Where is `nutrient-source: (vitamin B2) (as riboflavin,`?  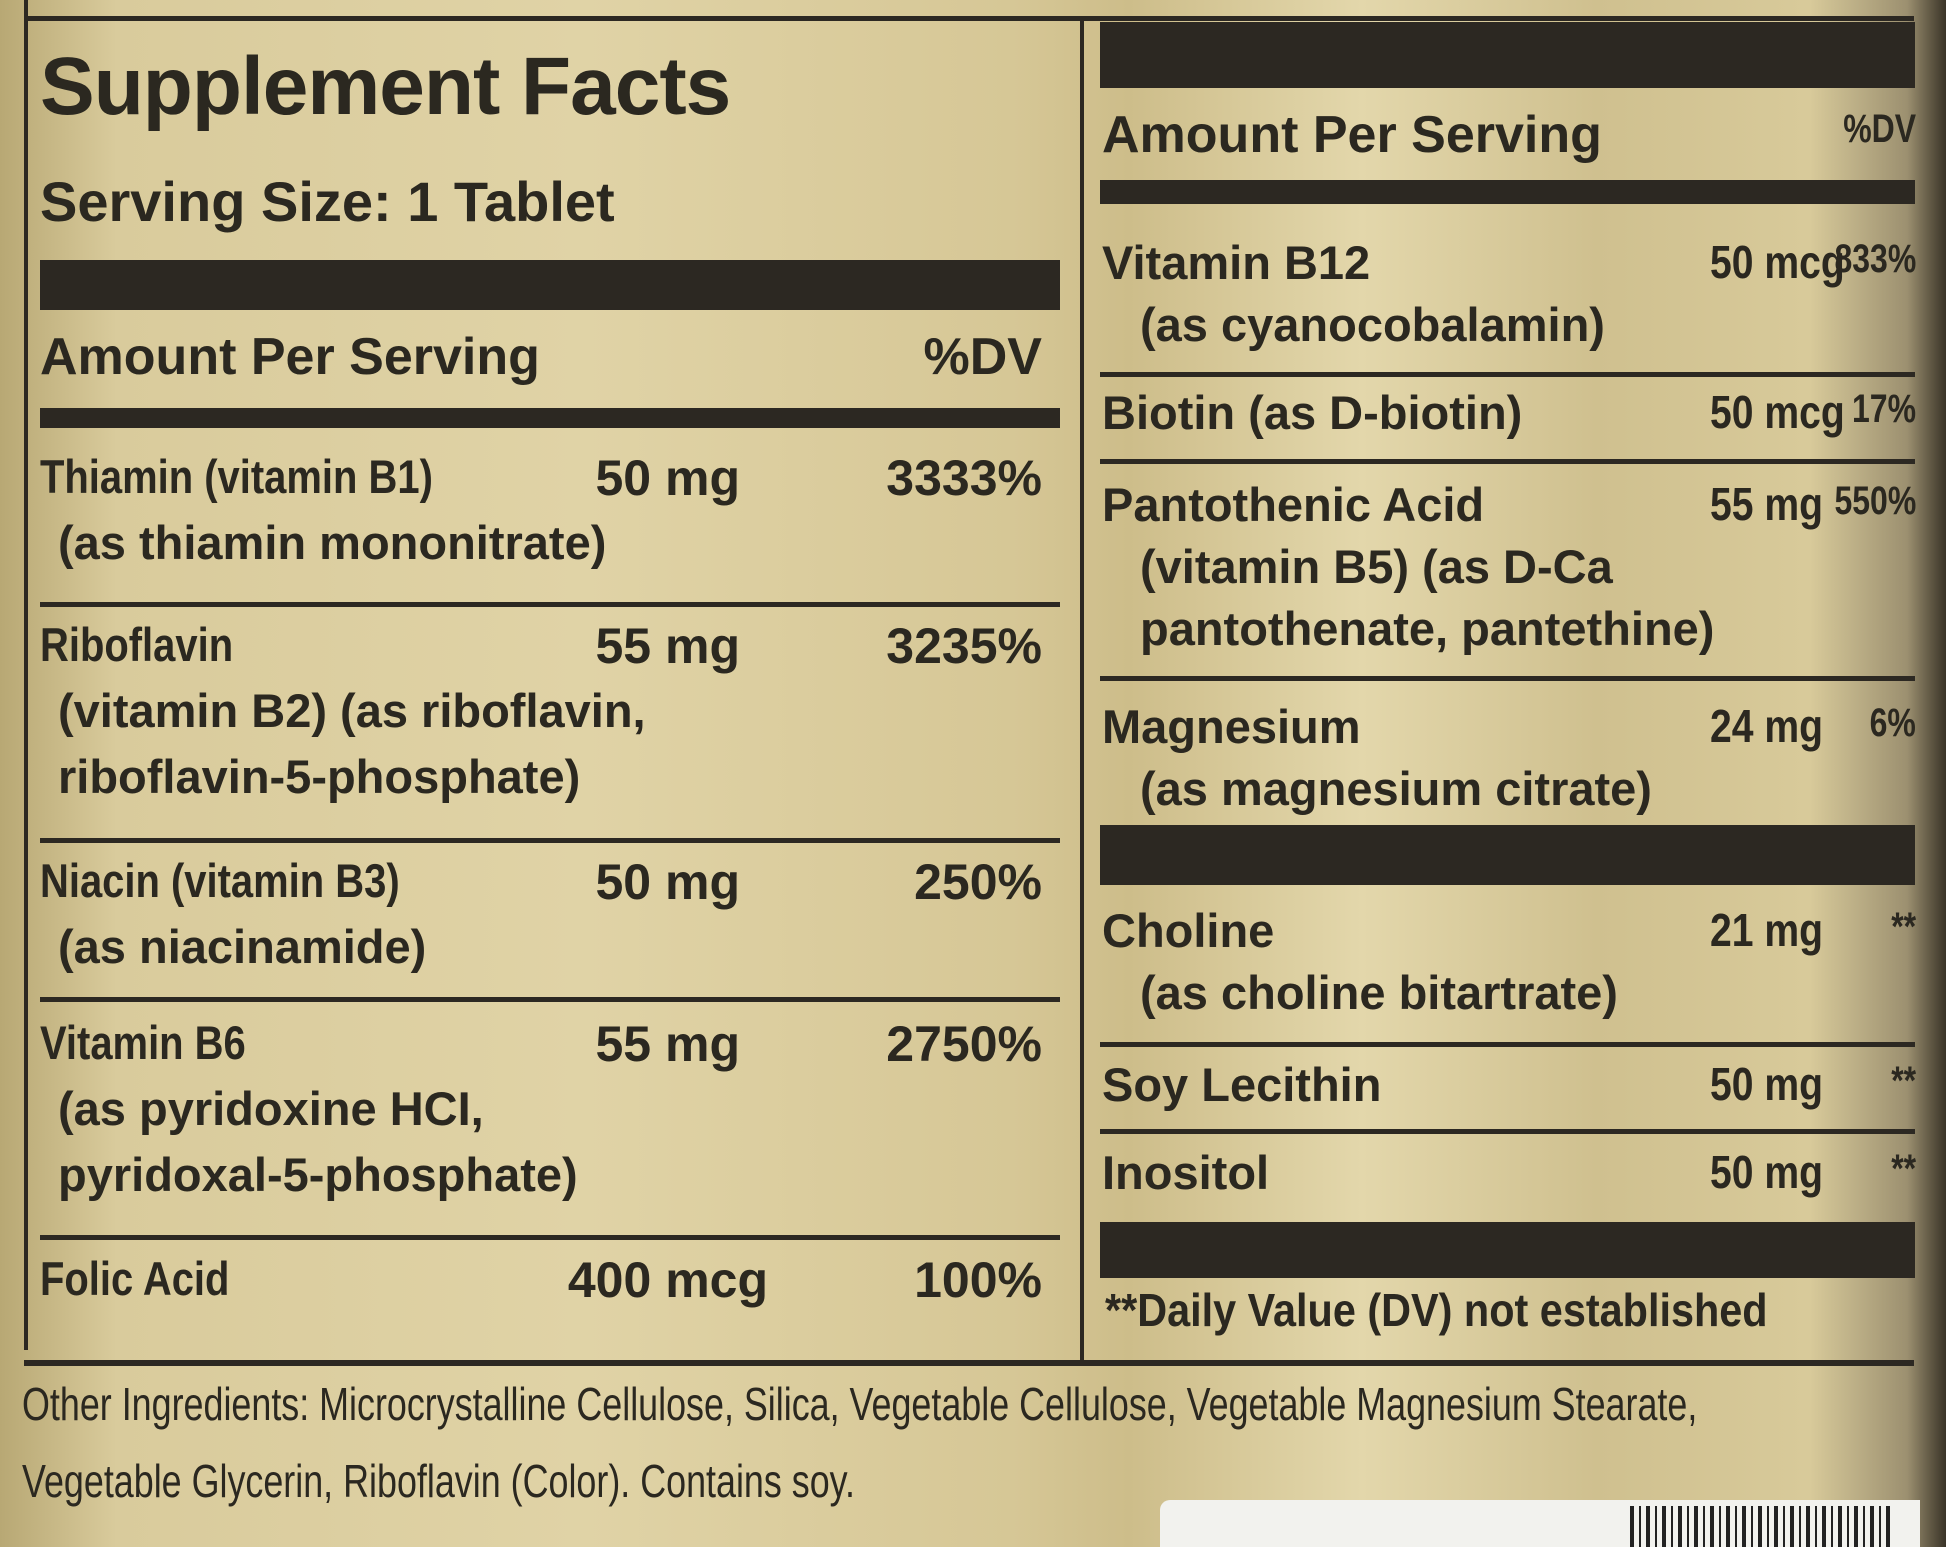 nutrient-source: (vitamin B2) (as riboflavin, is located at coordinates (352, 710).